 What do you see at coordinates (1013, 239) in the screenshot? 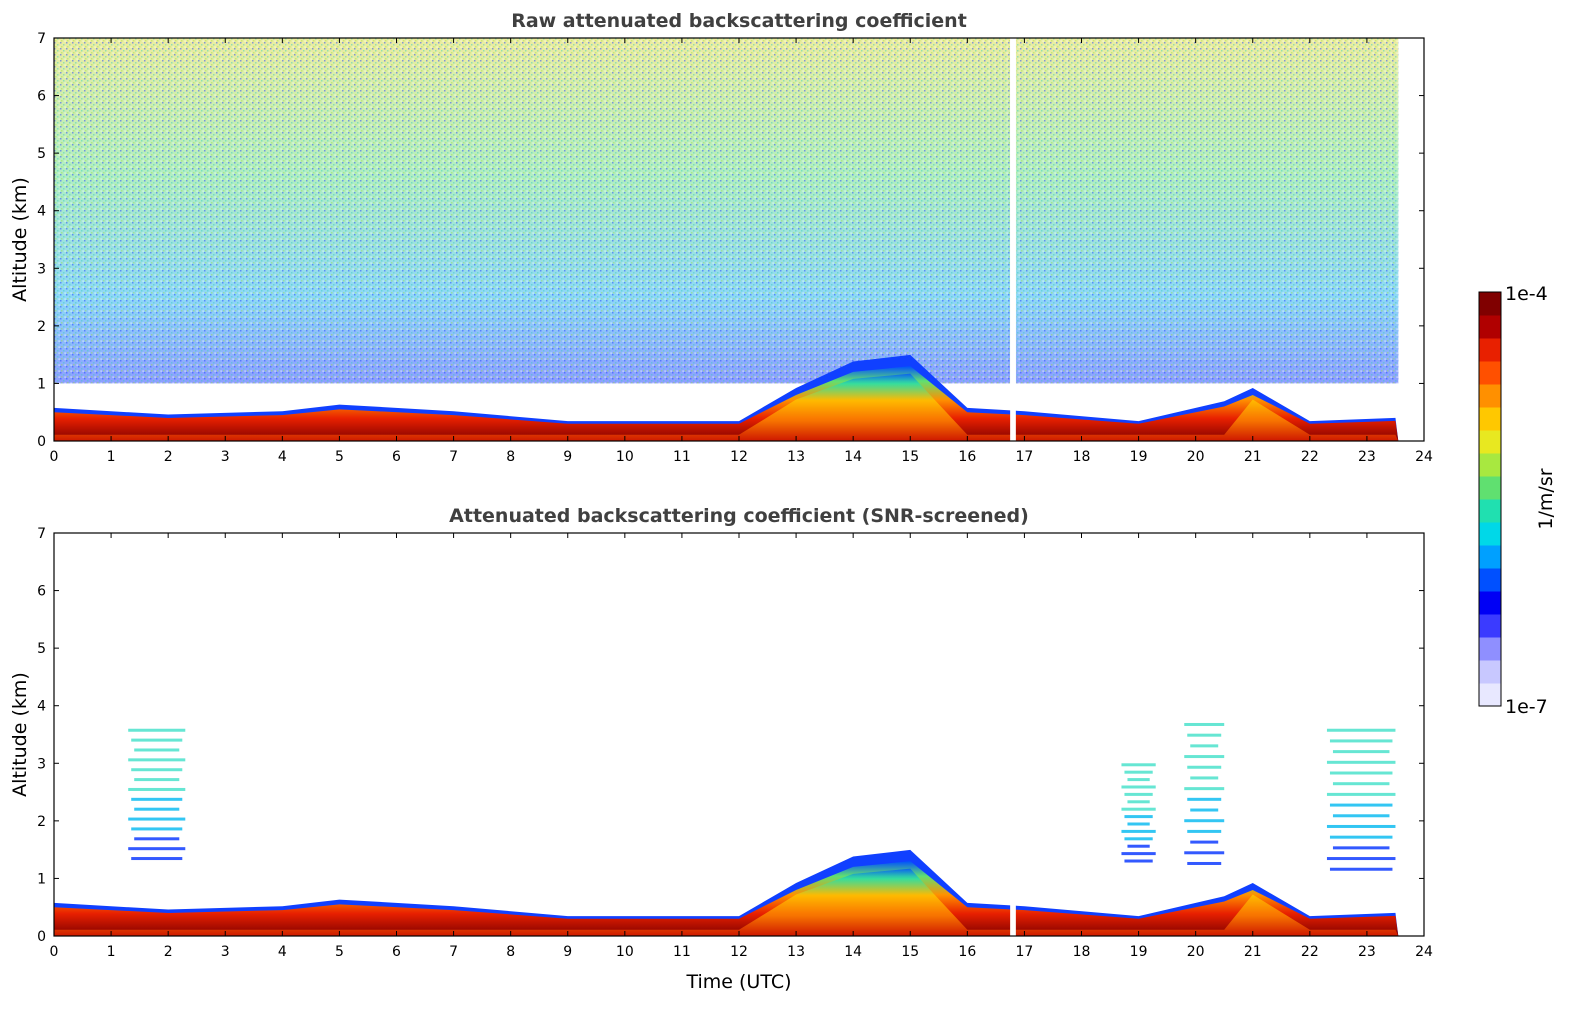
I see `raw-gap` at bounding box center [1013, 239].